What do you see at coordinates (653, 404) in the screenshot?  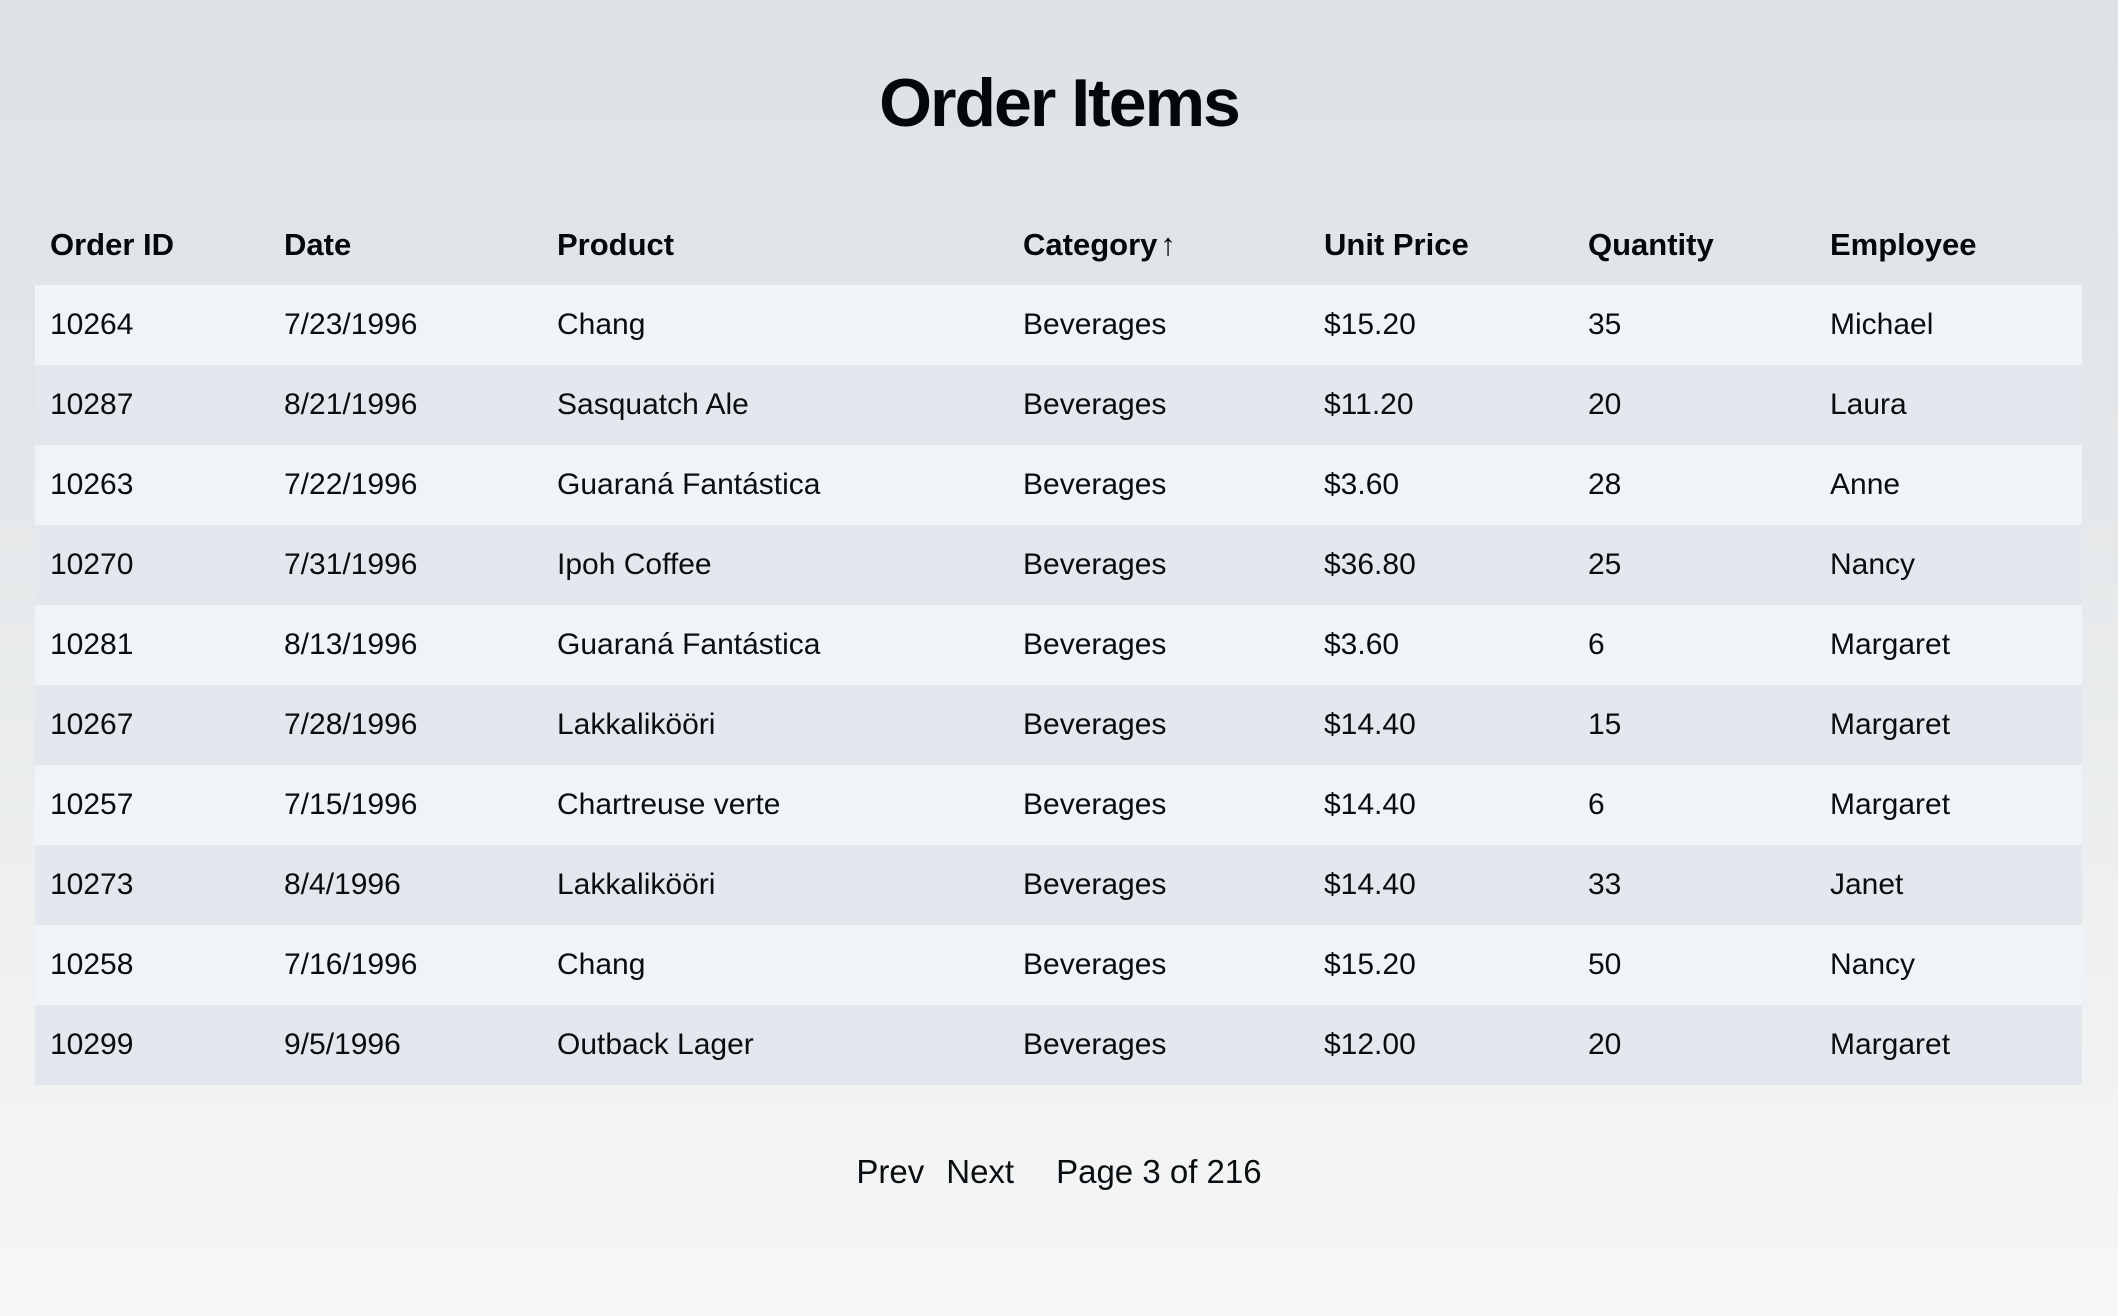 I see `cell-product: Sasquatch Ale` at bounding box center [653, 404].